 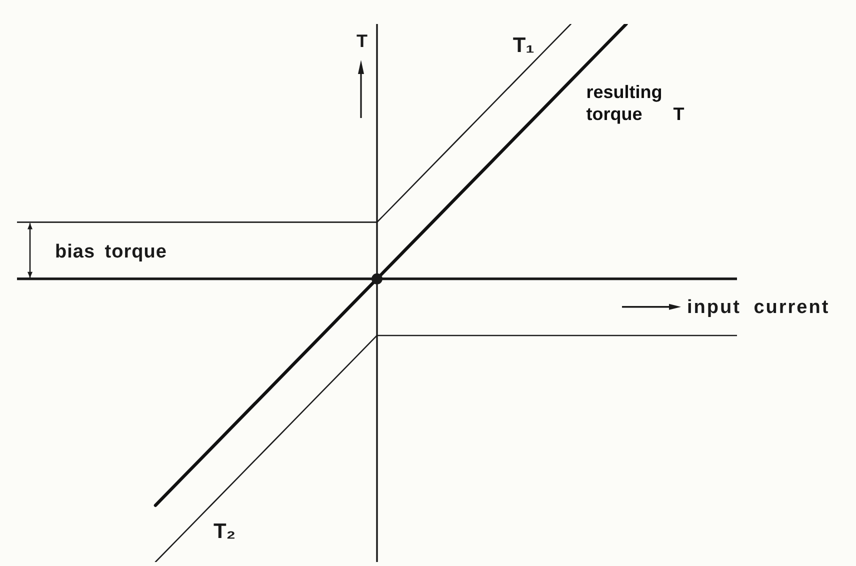 What do you see at coordinates (111, 252) in the screenshot?
I see `annotation: bias torque` at bounding box center [111, 252].